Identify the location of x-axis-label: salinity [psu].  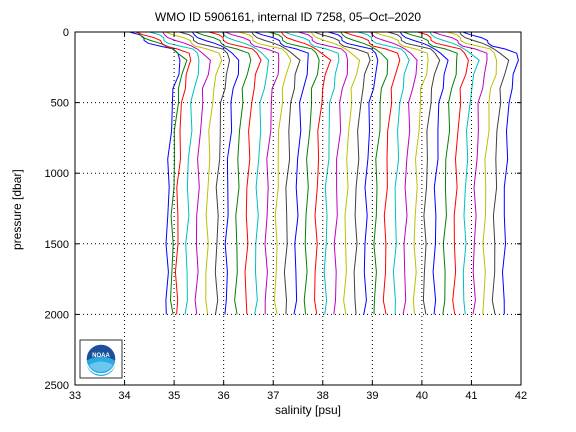
(308, 410).